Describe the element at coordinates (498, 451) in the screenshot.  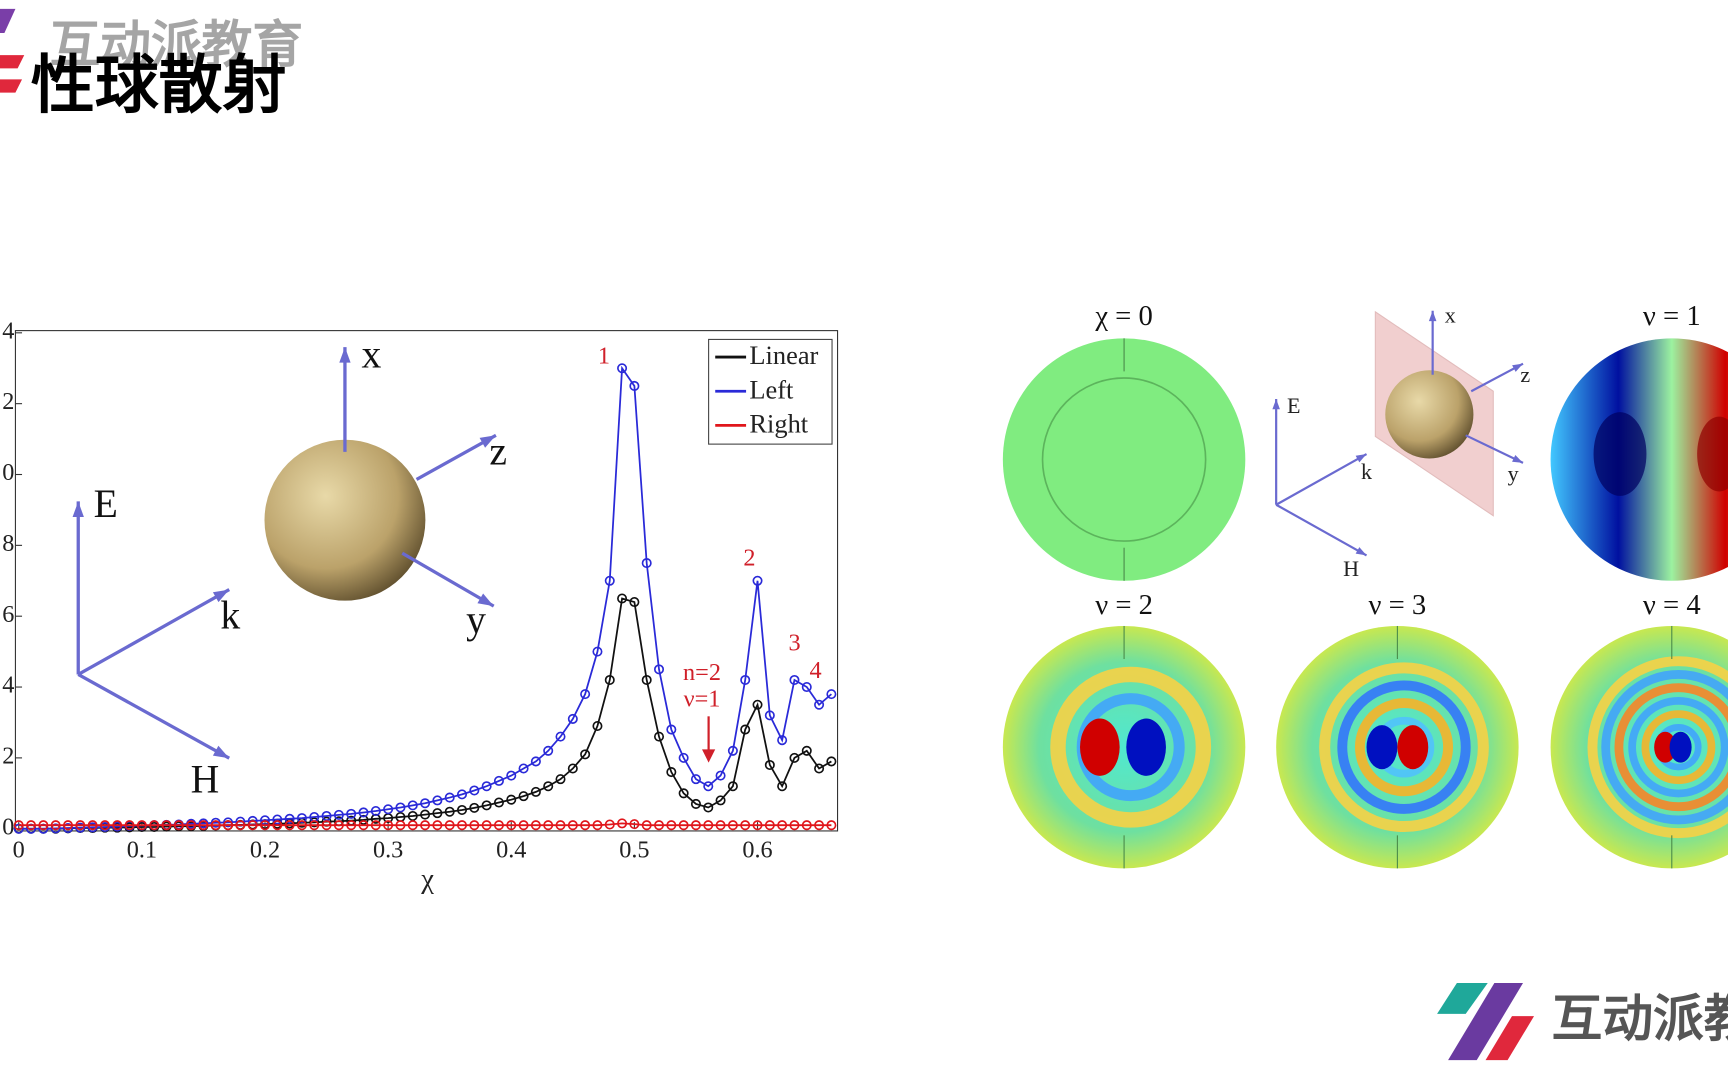
I see `inset-label: z` at that location.